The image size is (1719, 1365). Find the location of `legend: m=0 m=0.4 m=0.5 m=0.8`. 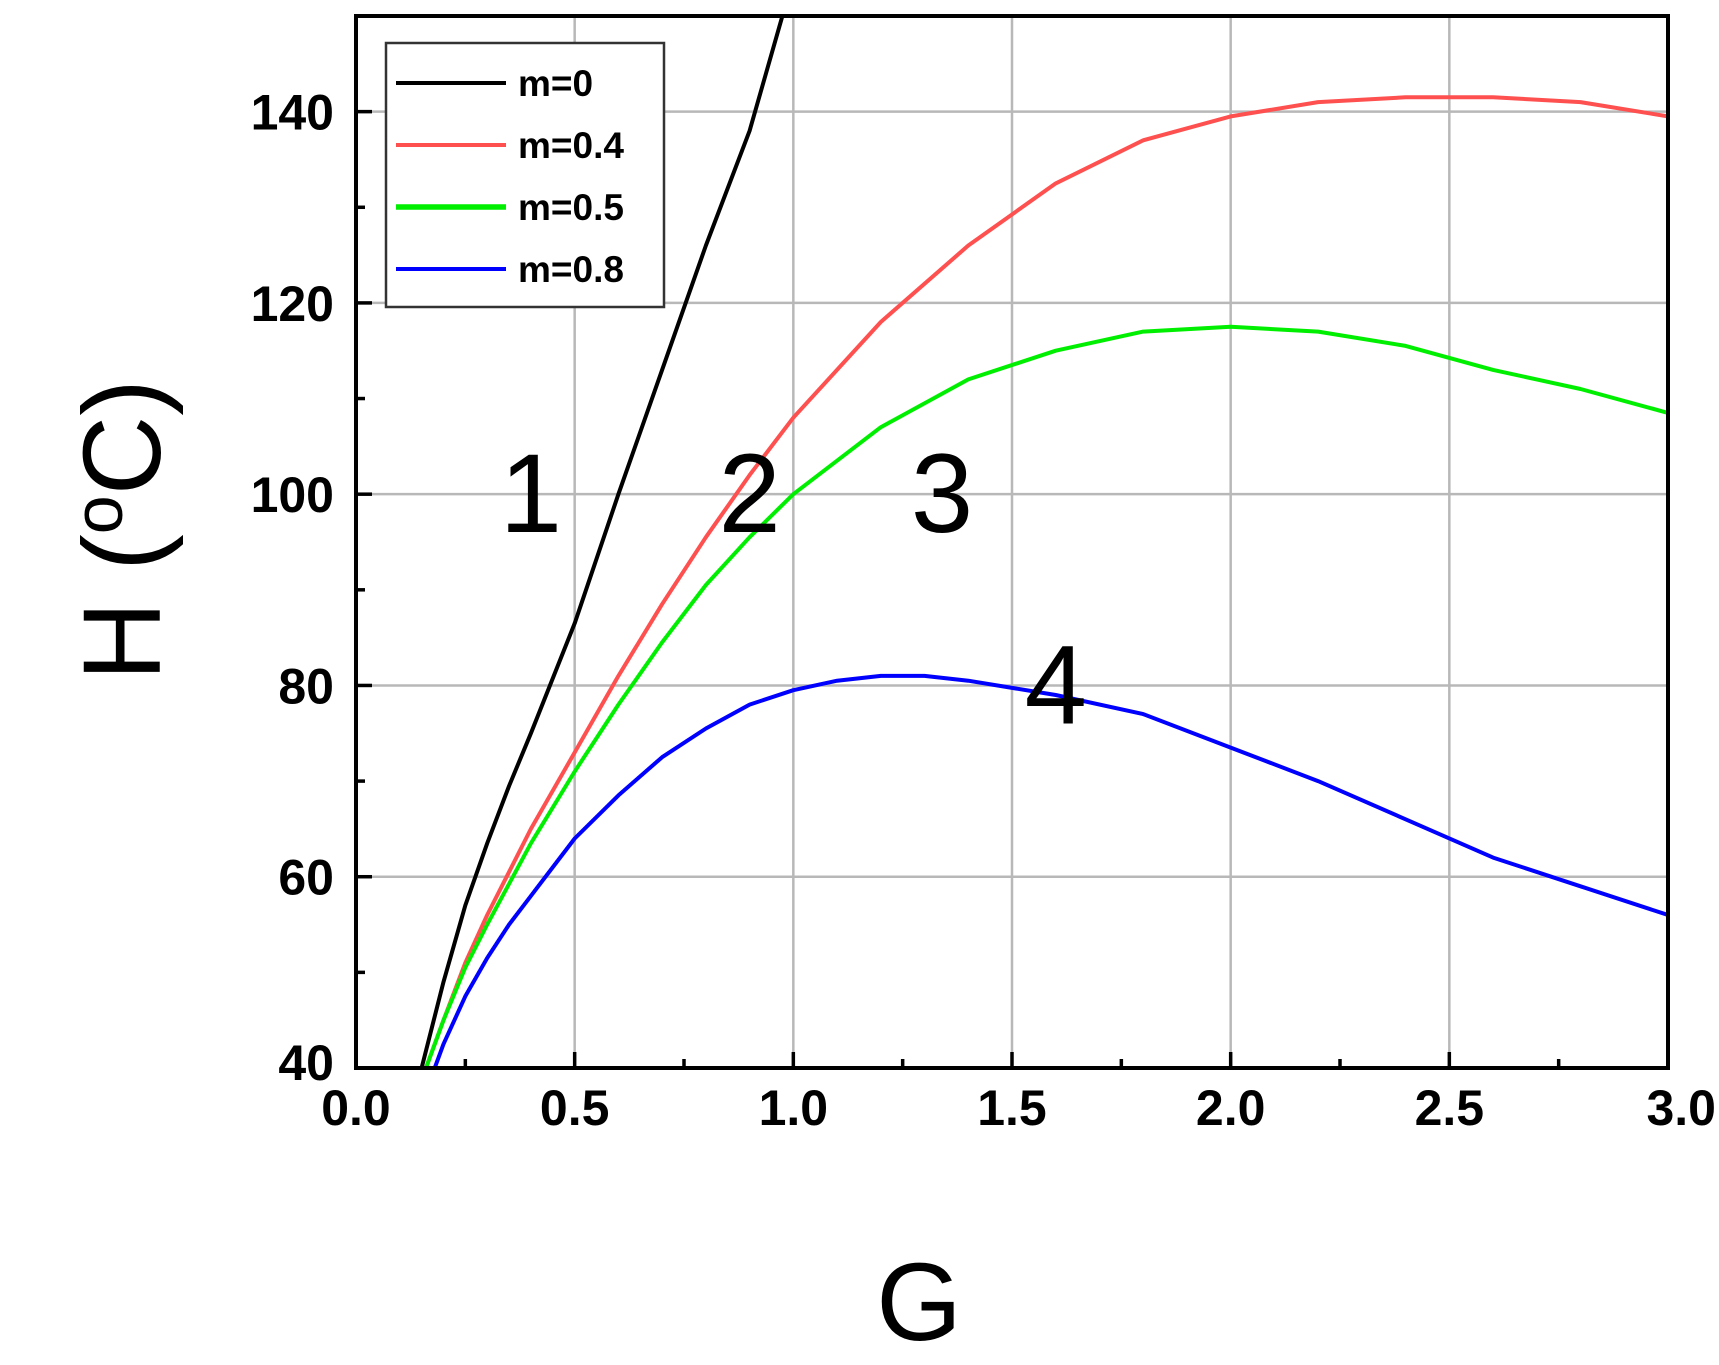

legend: m=0 m=0.4 m=0.5 m=0.8 is located at coordinates (525, 175).